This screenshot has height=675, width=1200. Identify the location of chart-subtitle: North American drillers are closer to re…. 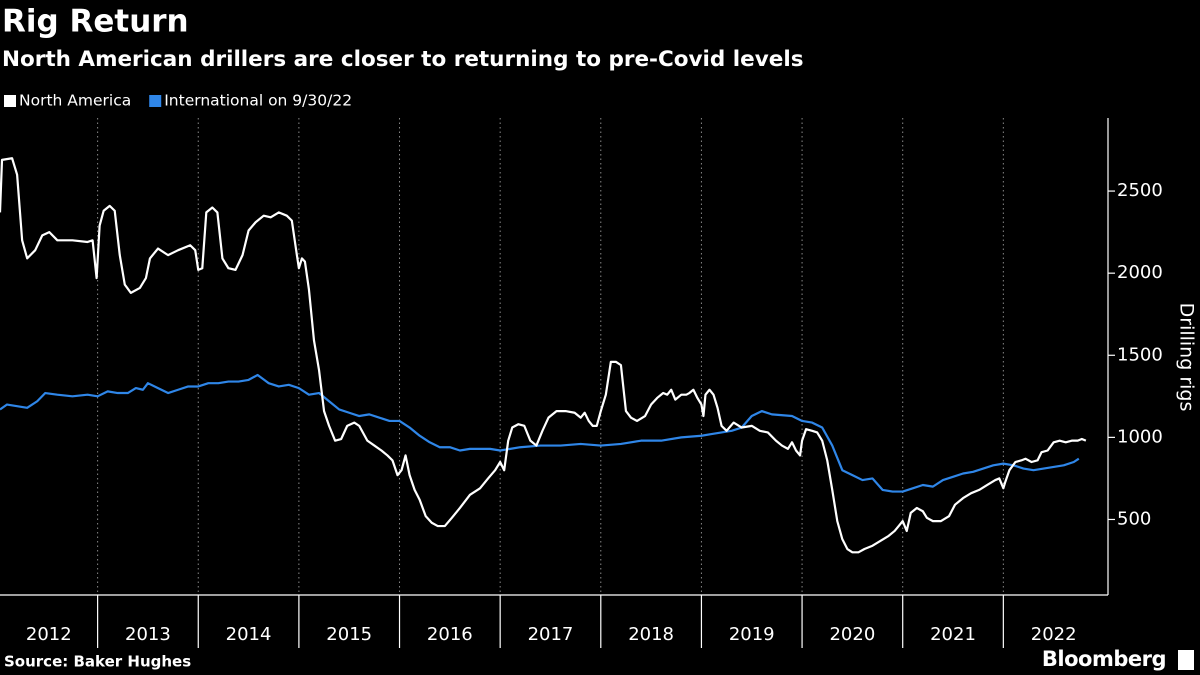
(403, 59).